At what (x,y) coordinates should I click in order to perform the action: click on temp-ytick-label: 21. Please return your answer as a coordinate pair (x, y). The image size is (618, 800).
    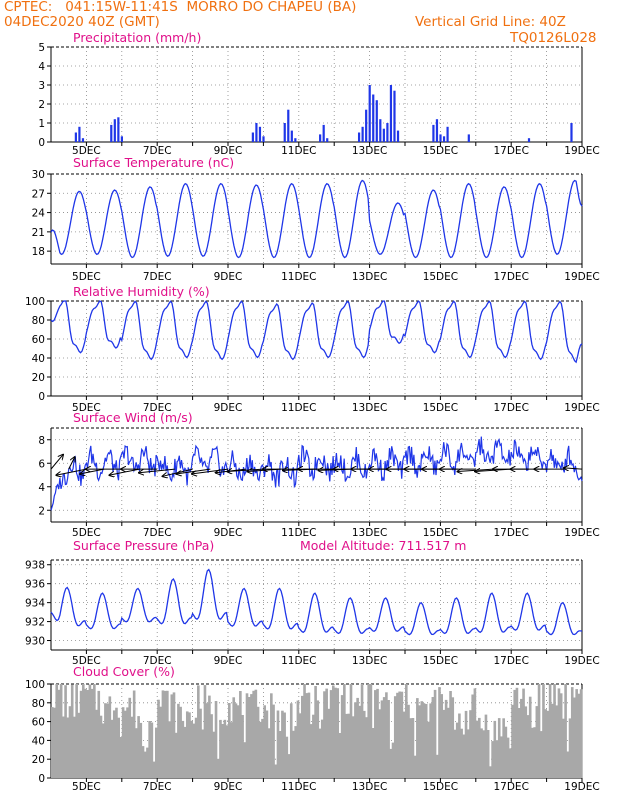
    Looking at the image, I should click on (38, 233).